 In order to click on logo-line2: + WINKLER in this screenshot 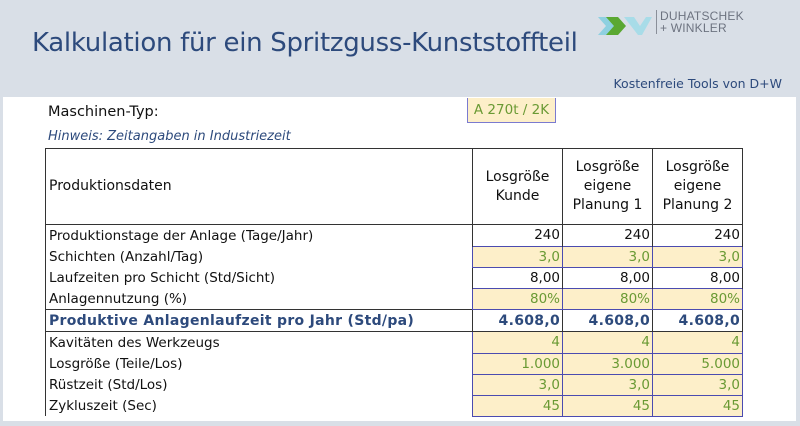, I will do `click(693, 28)`.